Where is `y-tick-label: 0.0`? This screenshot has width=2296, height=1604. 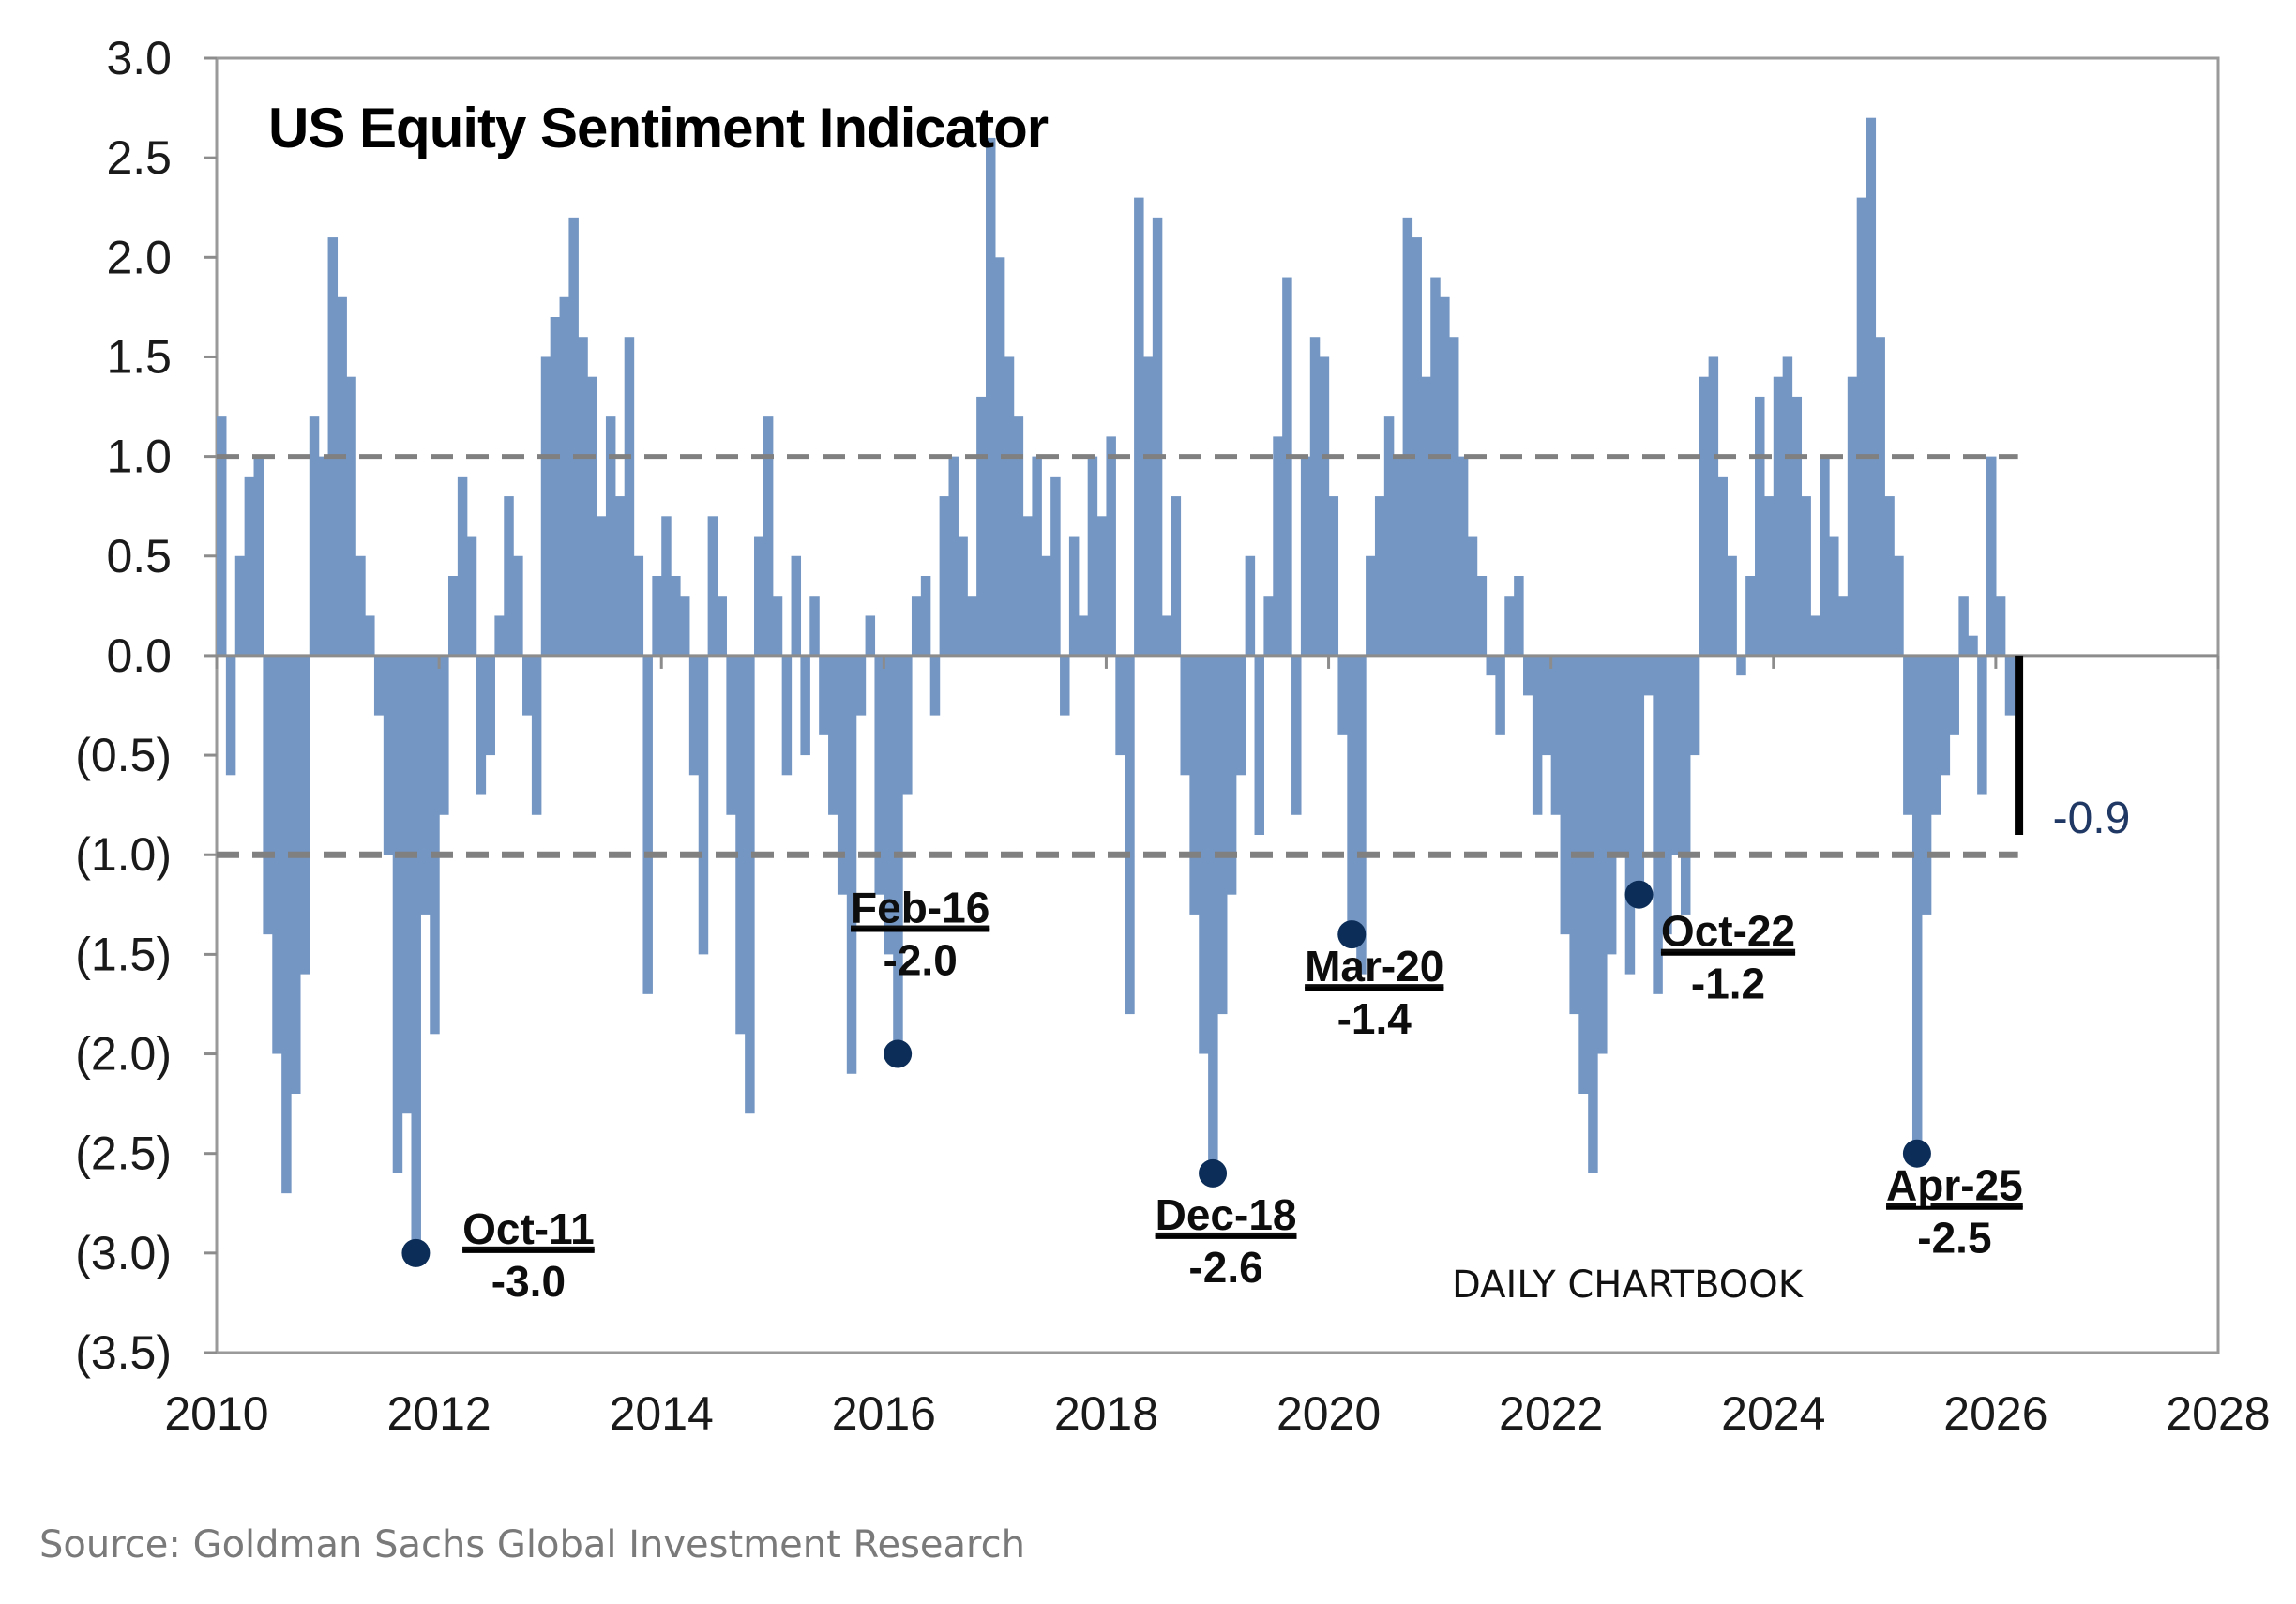 y-tick-label: 0.0 is located at coordinates (139, 655).